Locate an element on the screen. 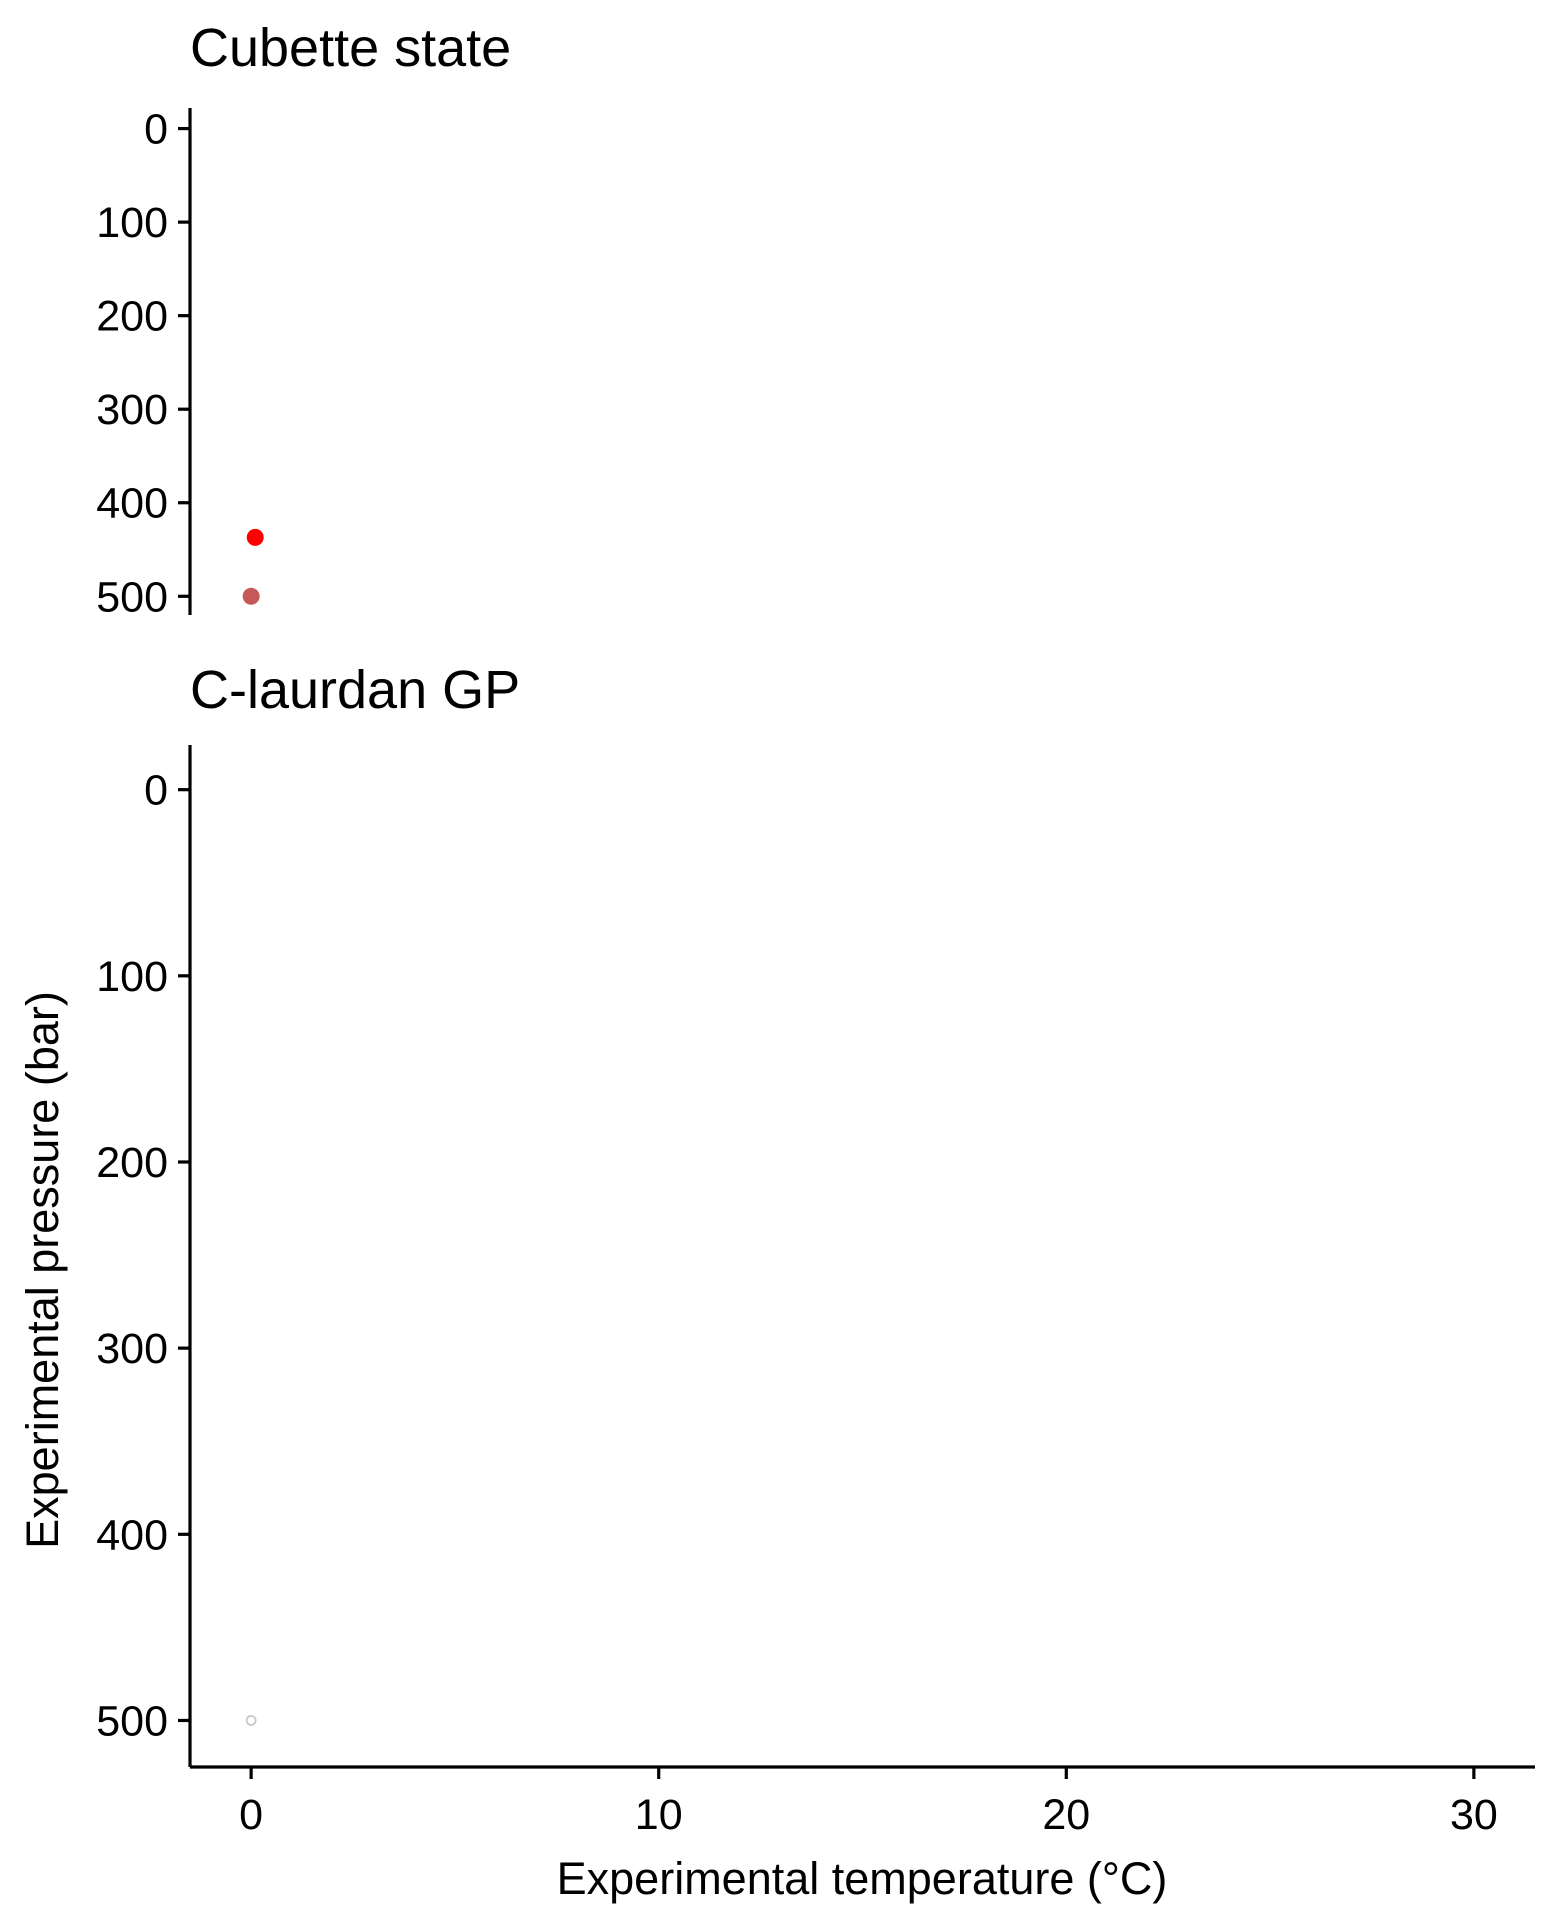 The height and width of the screenshot is (1920, 1560). x-tick-label: 30 is located at coordinates (1474, 1815).